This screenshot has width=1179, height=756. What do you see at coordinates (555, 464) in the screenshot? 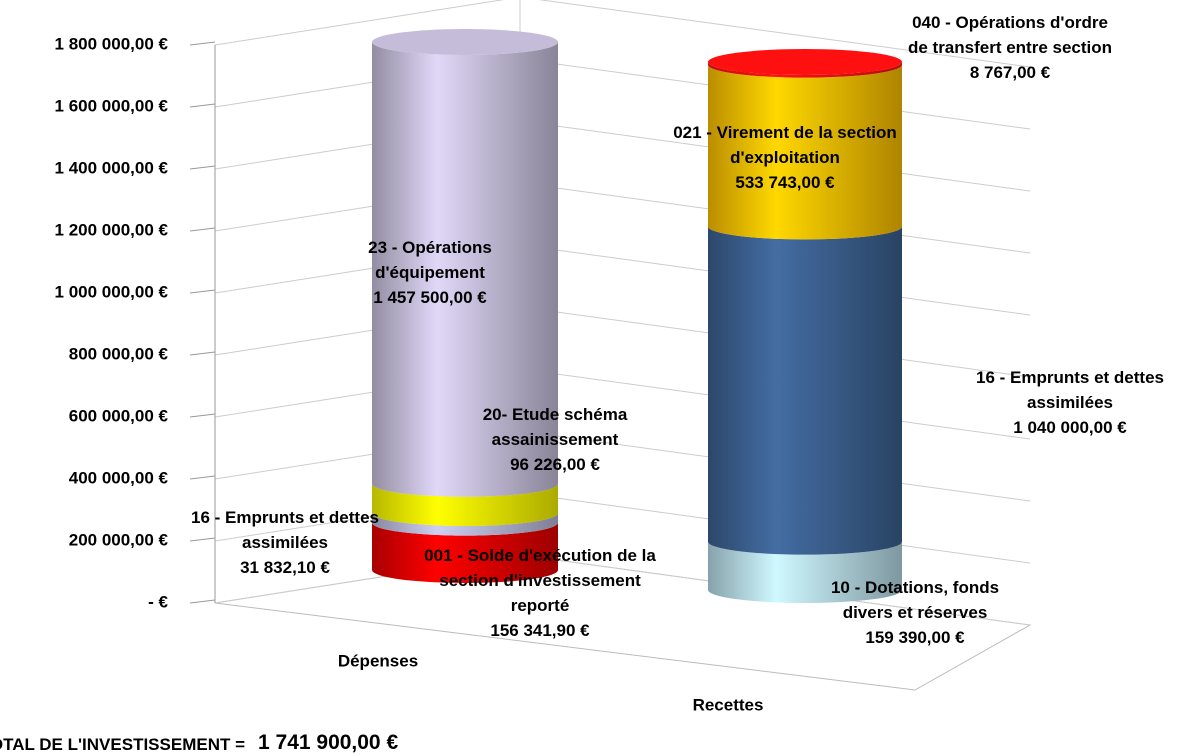
I see `value-label: 96 226,00 €` at bounding box center [555, 464].